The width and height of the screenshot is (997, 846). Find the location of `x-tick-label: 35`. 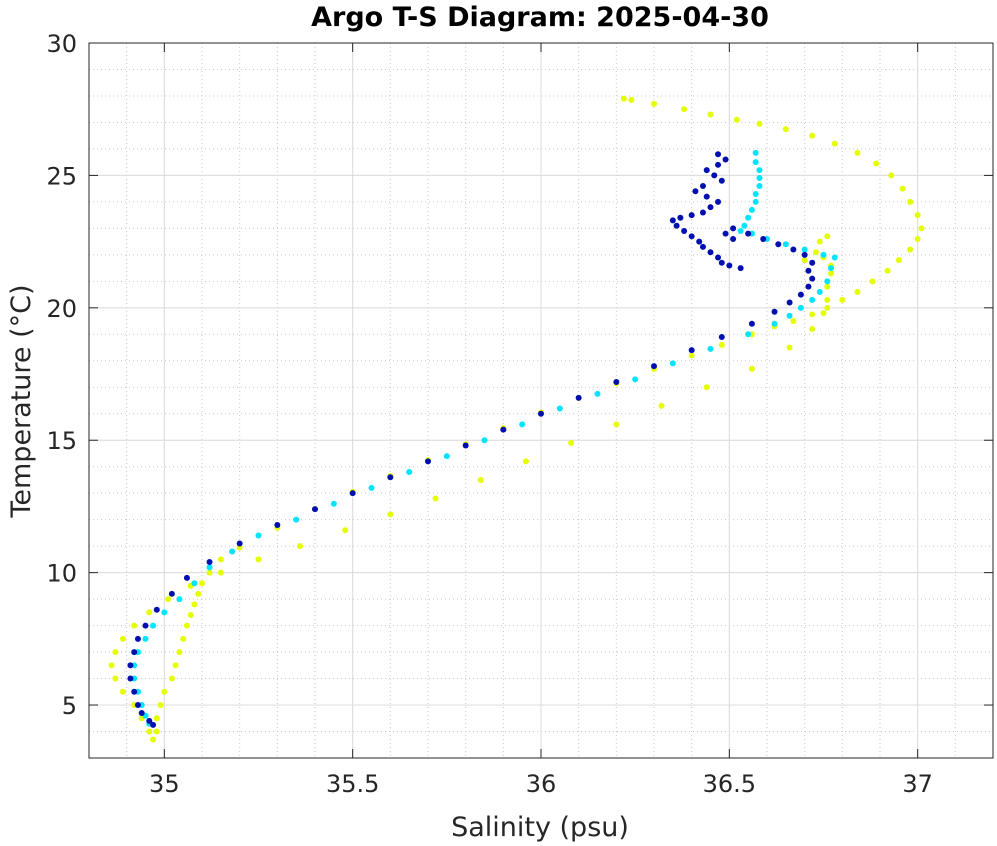

x-tick-label: 35 is located at coordinates (164, 784).